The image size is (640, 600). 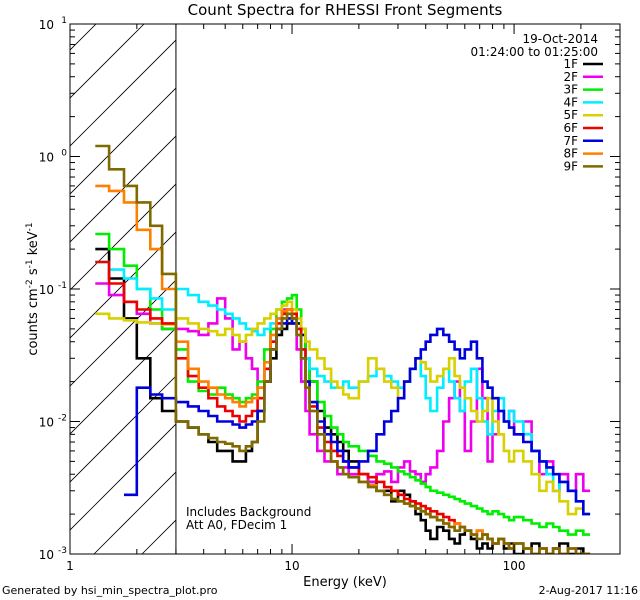 I want to click on x-tick-label: 1, so click(x=70, y=566).